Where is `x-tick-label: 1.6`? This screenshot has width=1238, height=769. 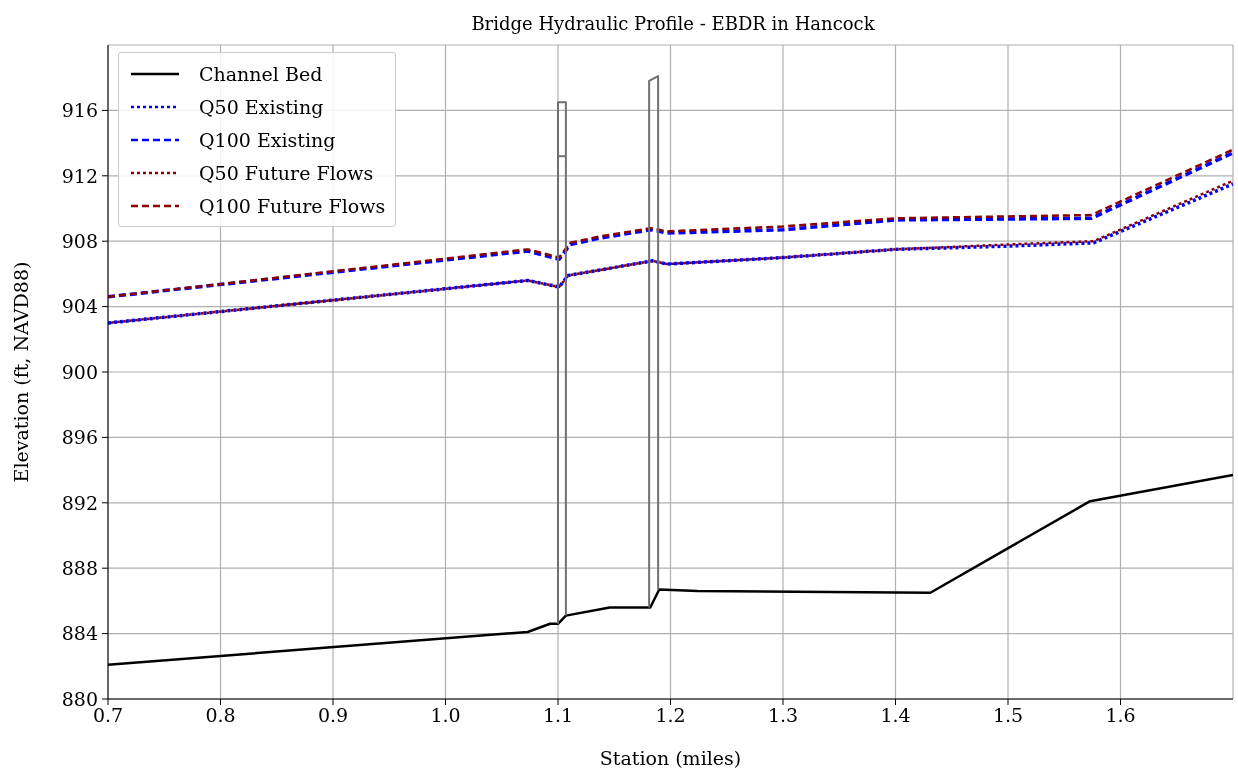 x-tick-label: 1.6 is located at coordinates (1120, 715).